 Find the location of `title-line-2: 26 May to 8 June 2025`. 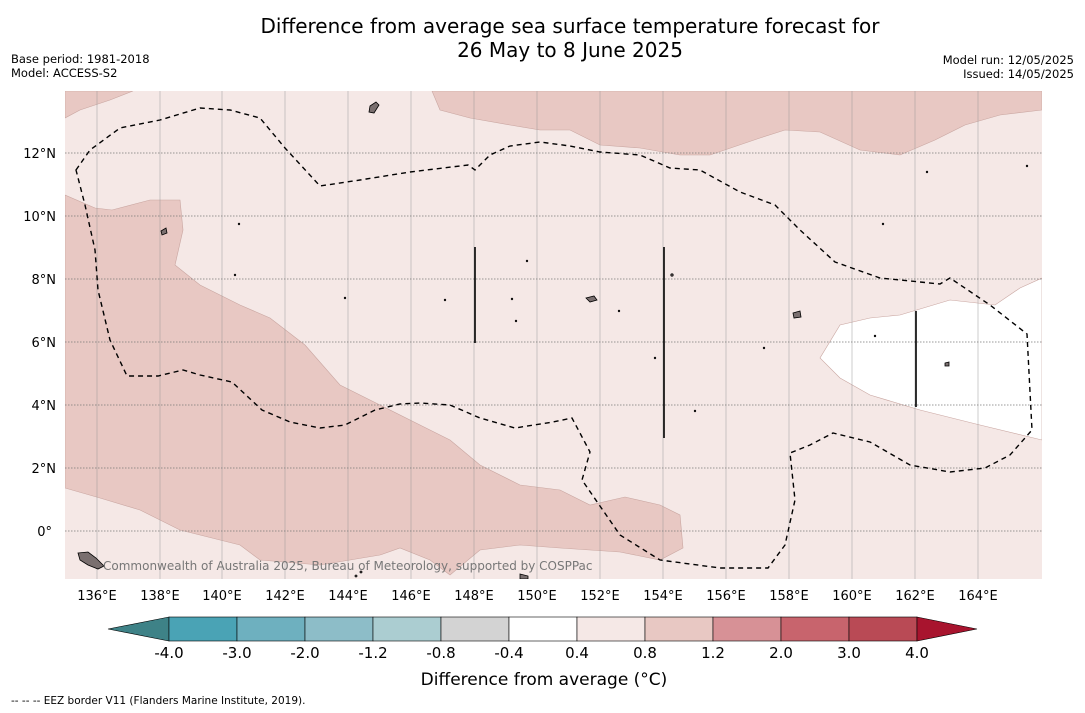

title-line-2: 26 May to 8 June 2025 is located at coordinates (570, 50).